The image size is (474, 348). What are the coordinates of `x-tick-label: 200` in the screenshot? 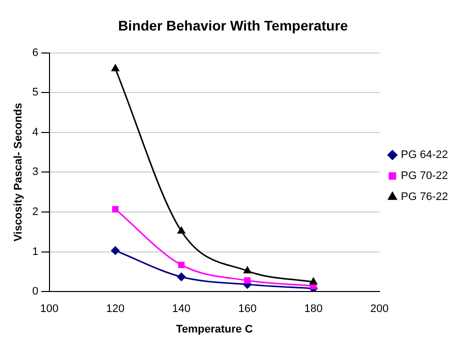 It's located at (379, 309).